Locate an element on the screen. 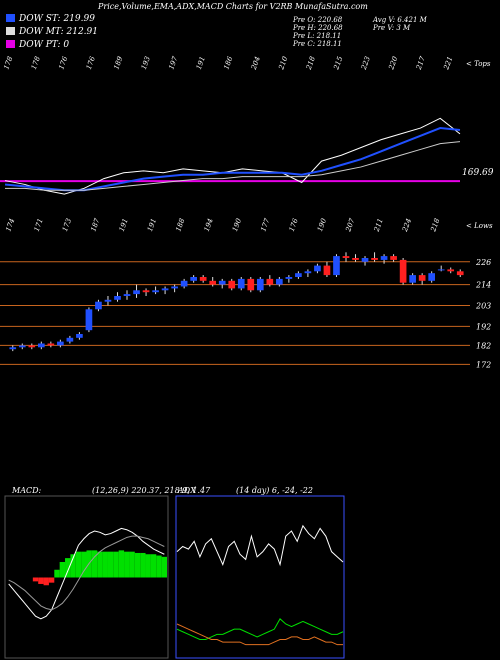  stat: Pre V: 3 M is located at coordinates (391, 28).